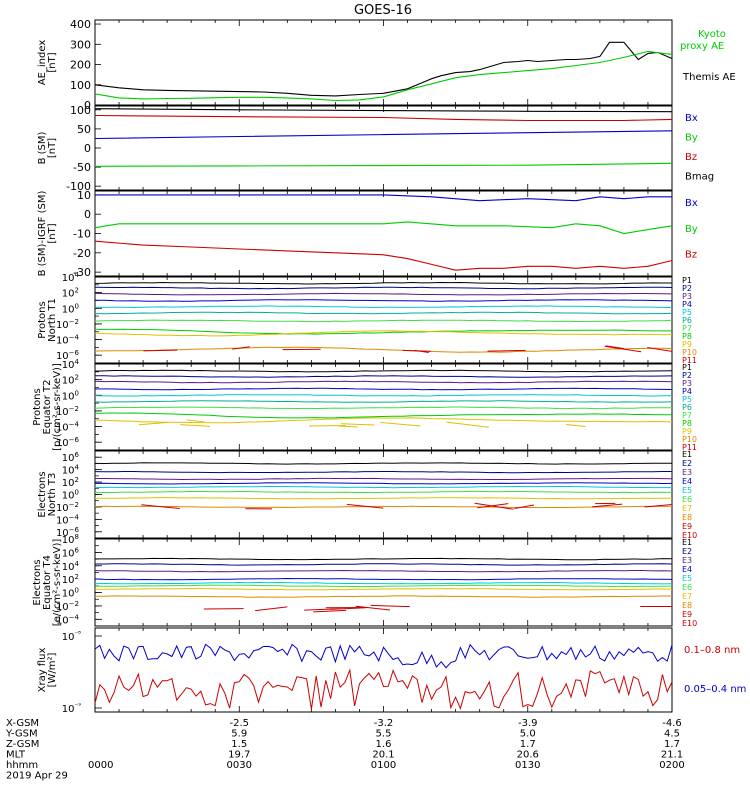 Image resolution: width=750 pixels, height=800 pixels. What do you see at coordinates (687, 587) in the screenshot?
I see `channel-label-e6: E6` at bounding box center [687, 587].